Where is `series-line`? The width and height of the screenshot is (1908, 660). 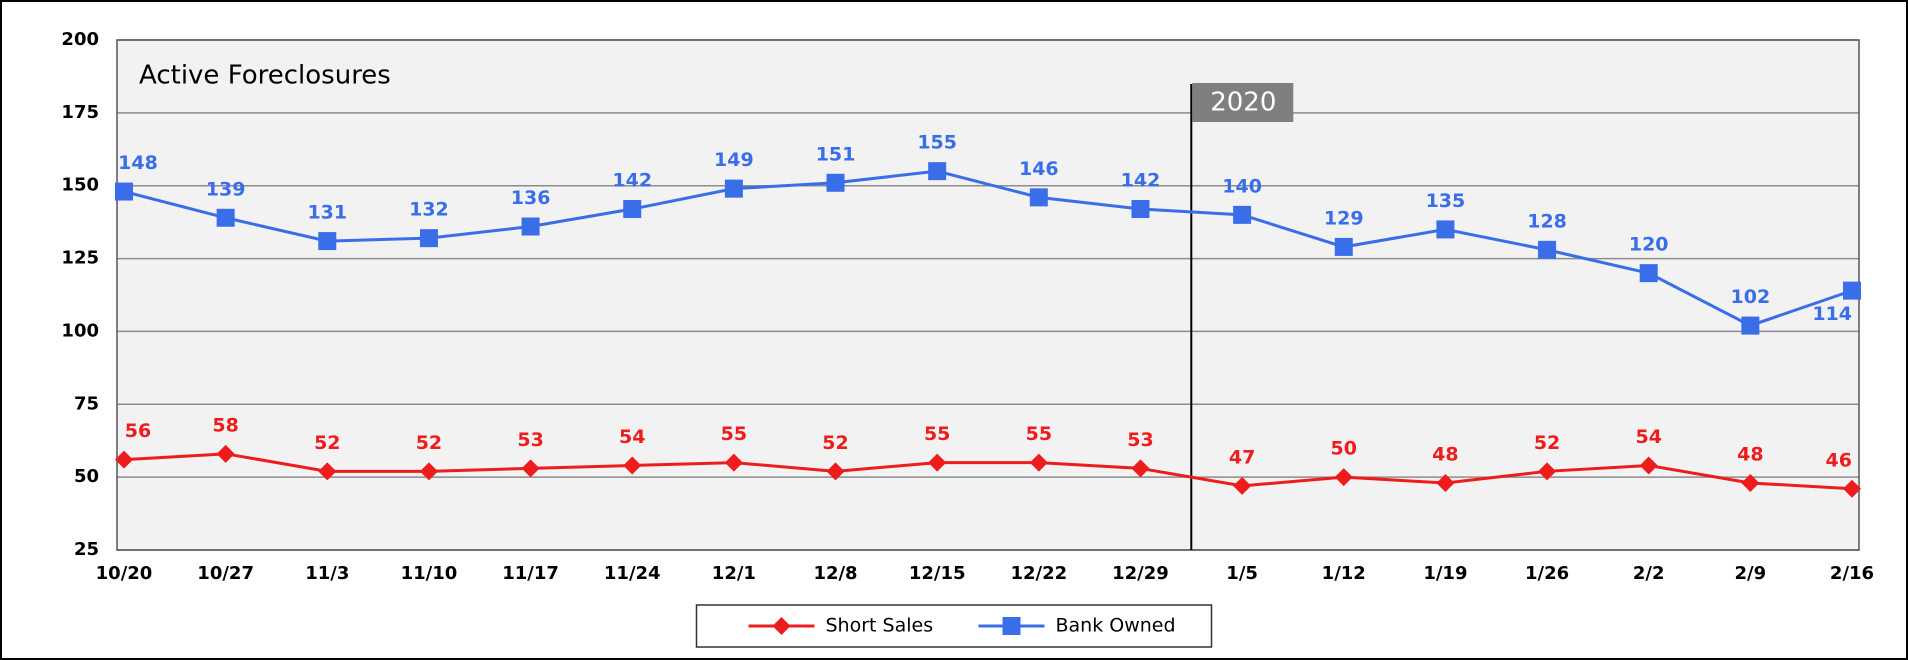 series-line is located at coordinates (988, 471).